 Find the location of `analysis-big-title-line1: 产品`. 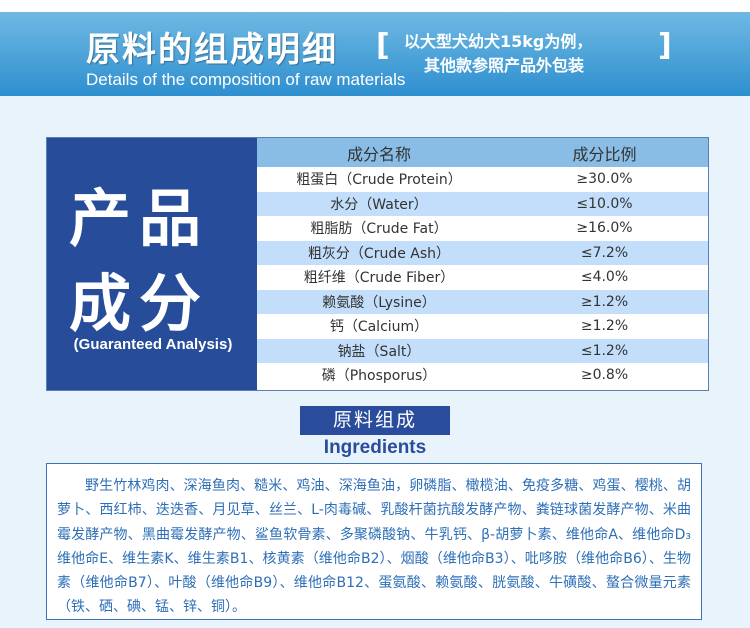

analysis-big-title-line1: 产品 is located at coordinates (139, 218).